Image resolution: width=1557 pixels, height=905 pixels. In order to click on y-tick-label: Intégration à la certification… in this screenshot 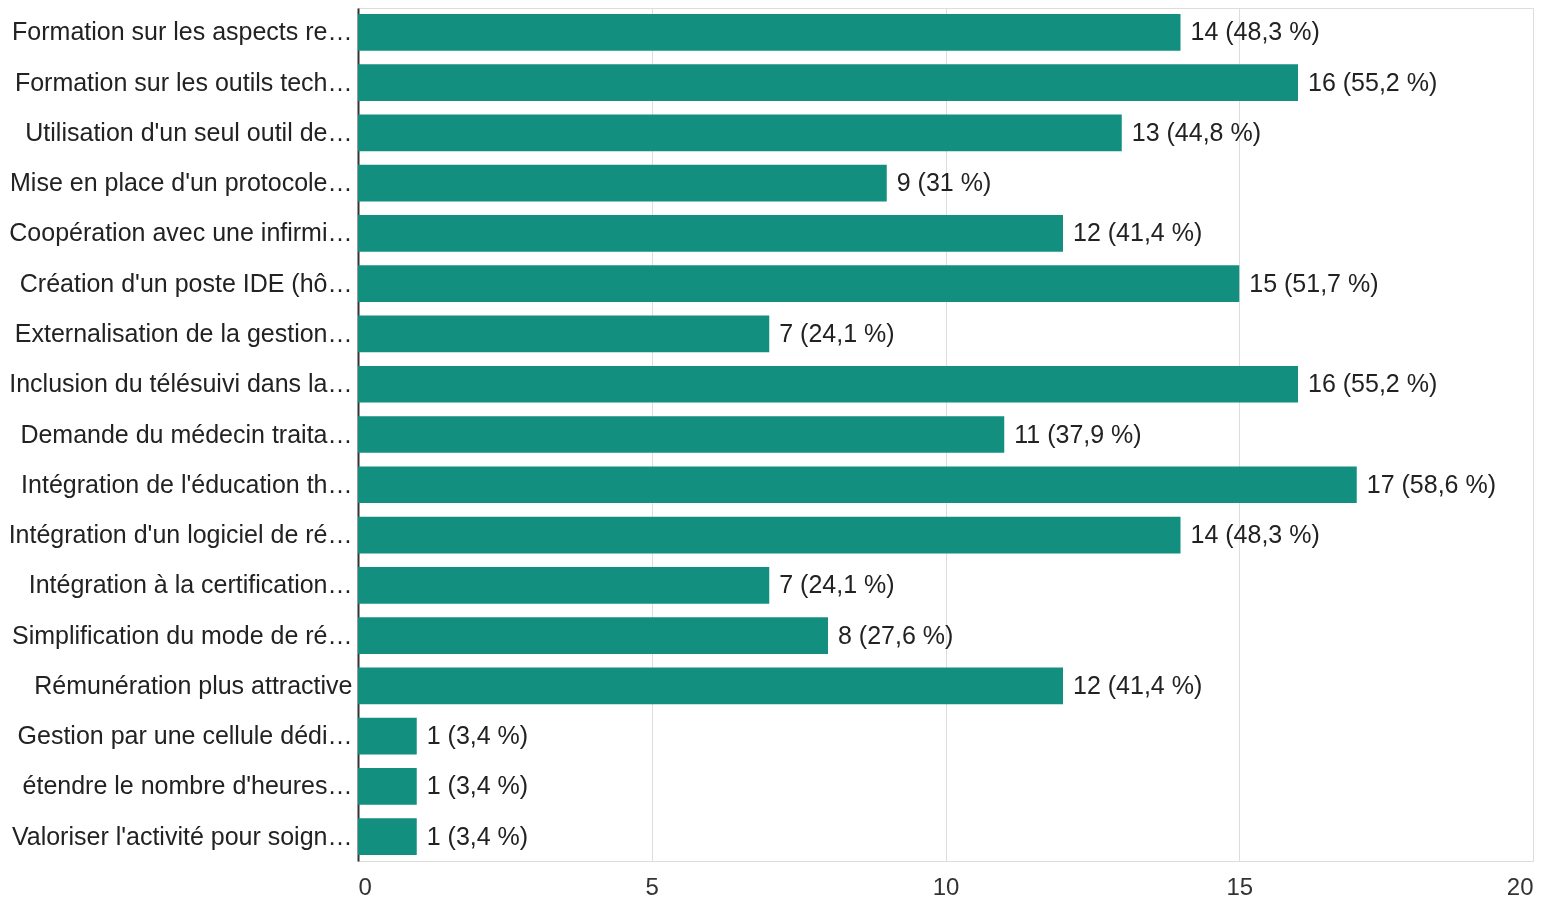, I will do `click(190, 584)`.